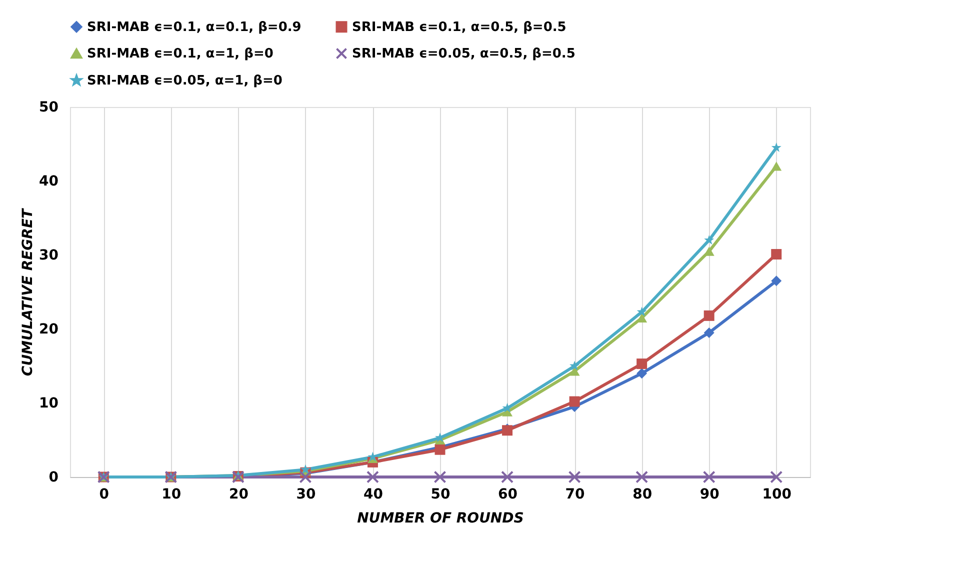  Describe the element at coordinates (49, 182) in the screenshot. I see `y-tick-label: 40` at that location.